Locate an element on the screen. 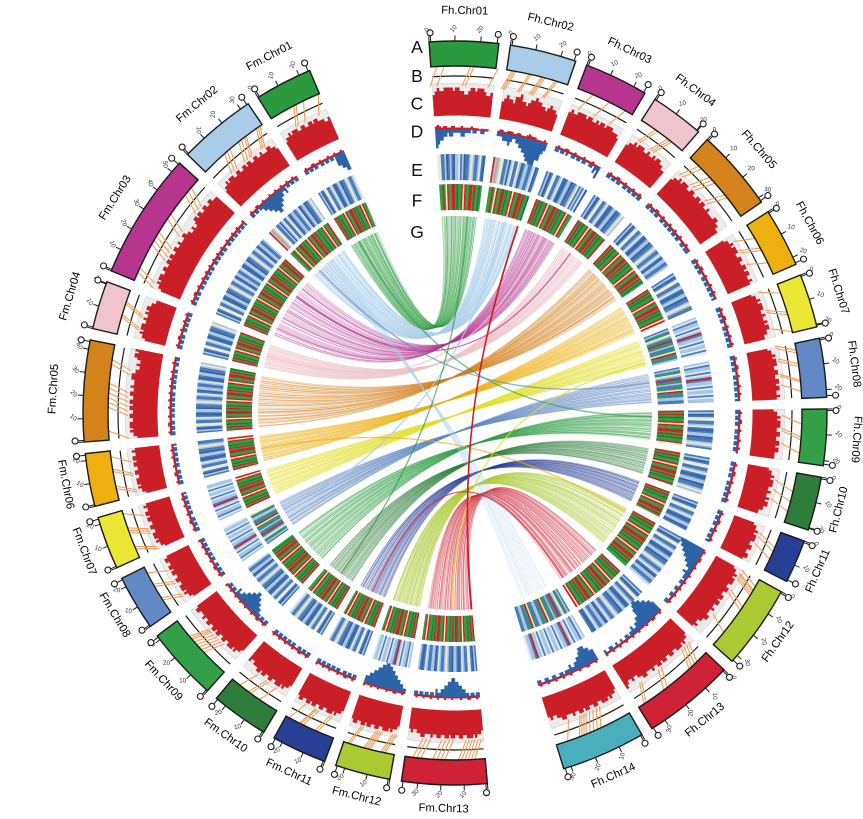 This screenshot has width=863, height=819. axis-tick-label: 20 is located at coordinates (836, 461).